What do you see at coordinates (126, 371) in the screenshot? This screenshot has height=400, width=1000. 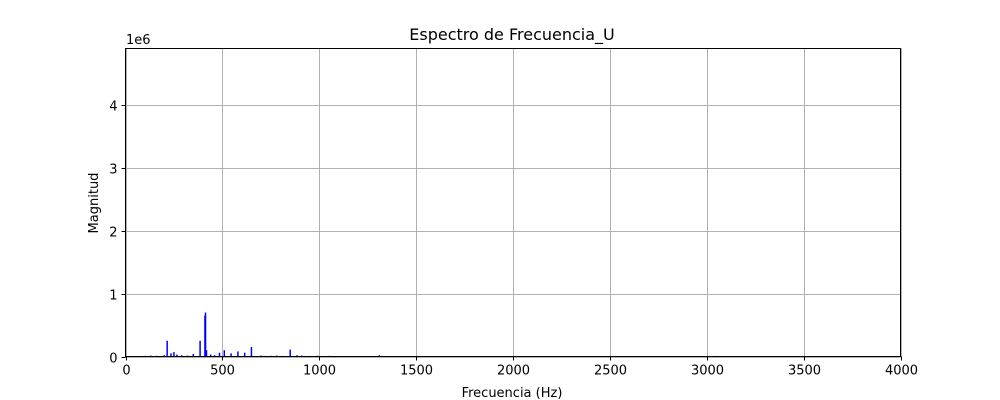 I see `x-tick-label: 0` at bounding box center [126, 371].